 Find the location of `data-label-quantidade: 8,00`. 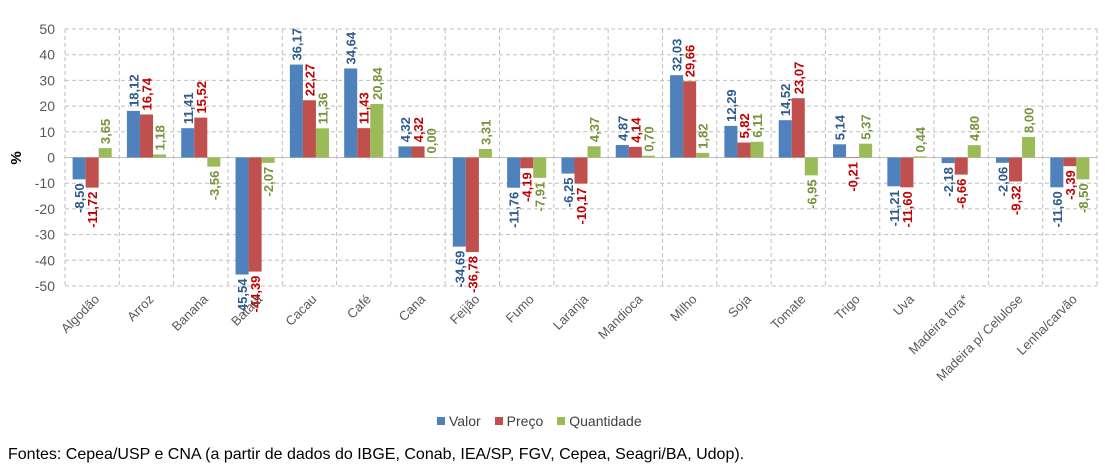

data-label-quantidade: 8,00 is located at coordinates (1029, 120).